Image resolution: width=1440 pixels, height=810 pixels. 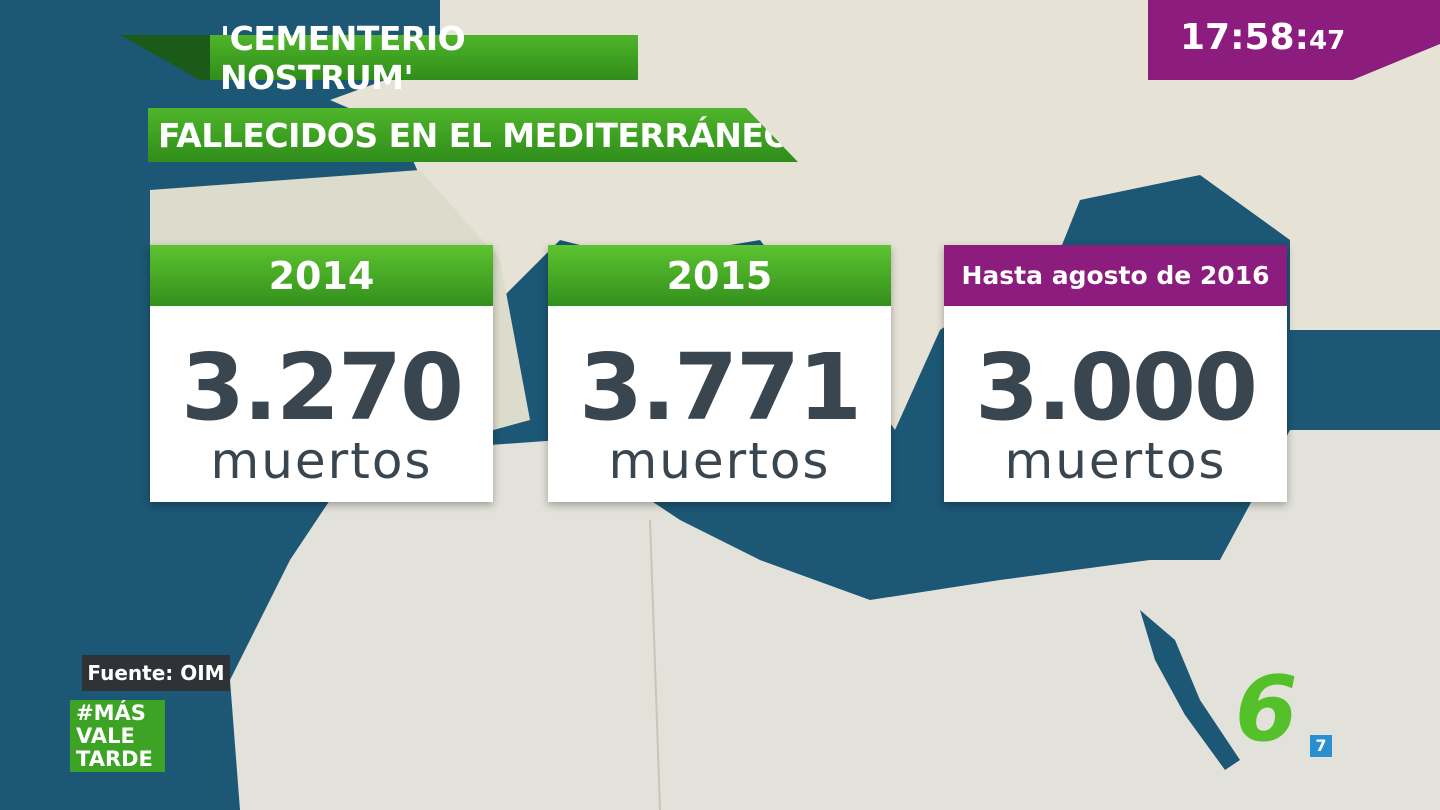 What do you see at coordinates (114, 759) in the screenshot?
I see `hashtag-line: TARDE` at bounding box center [114, 759].